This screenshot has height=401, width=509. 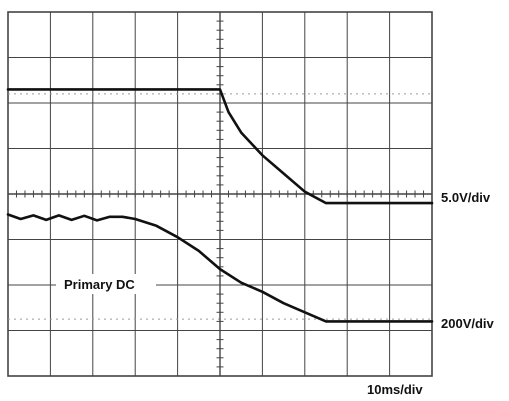 I want to click on primary-dc-label: Primary DC, so click(x=99, y=284).